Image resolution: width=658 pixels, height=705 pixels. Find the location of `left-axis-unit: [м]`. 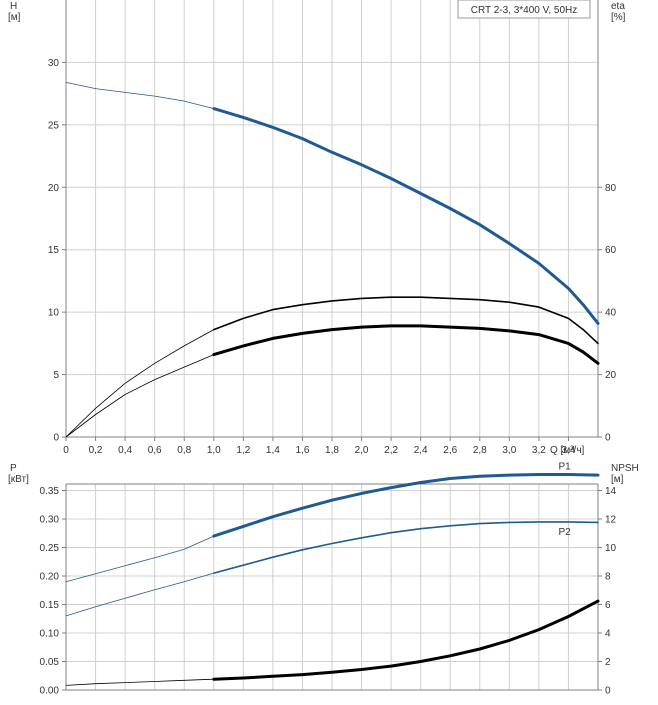

left-axis-unit: [м] is located at coordinates (14, 17).